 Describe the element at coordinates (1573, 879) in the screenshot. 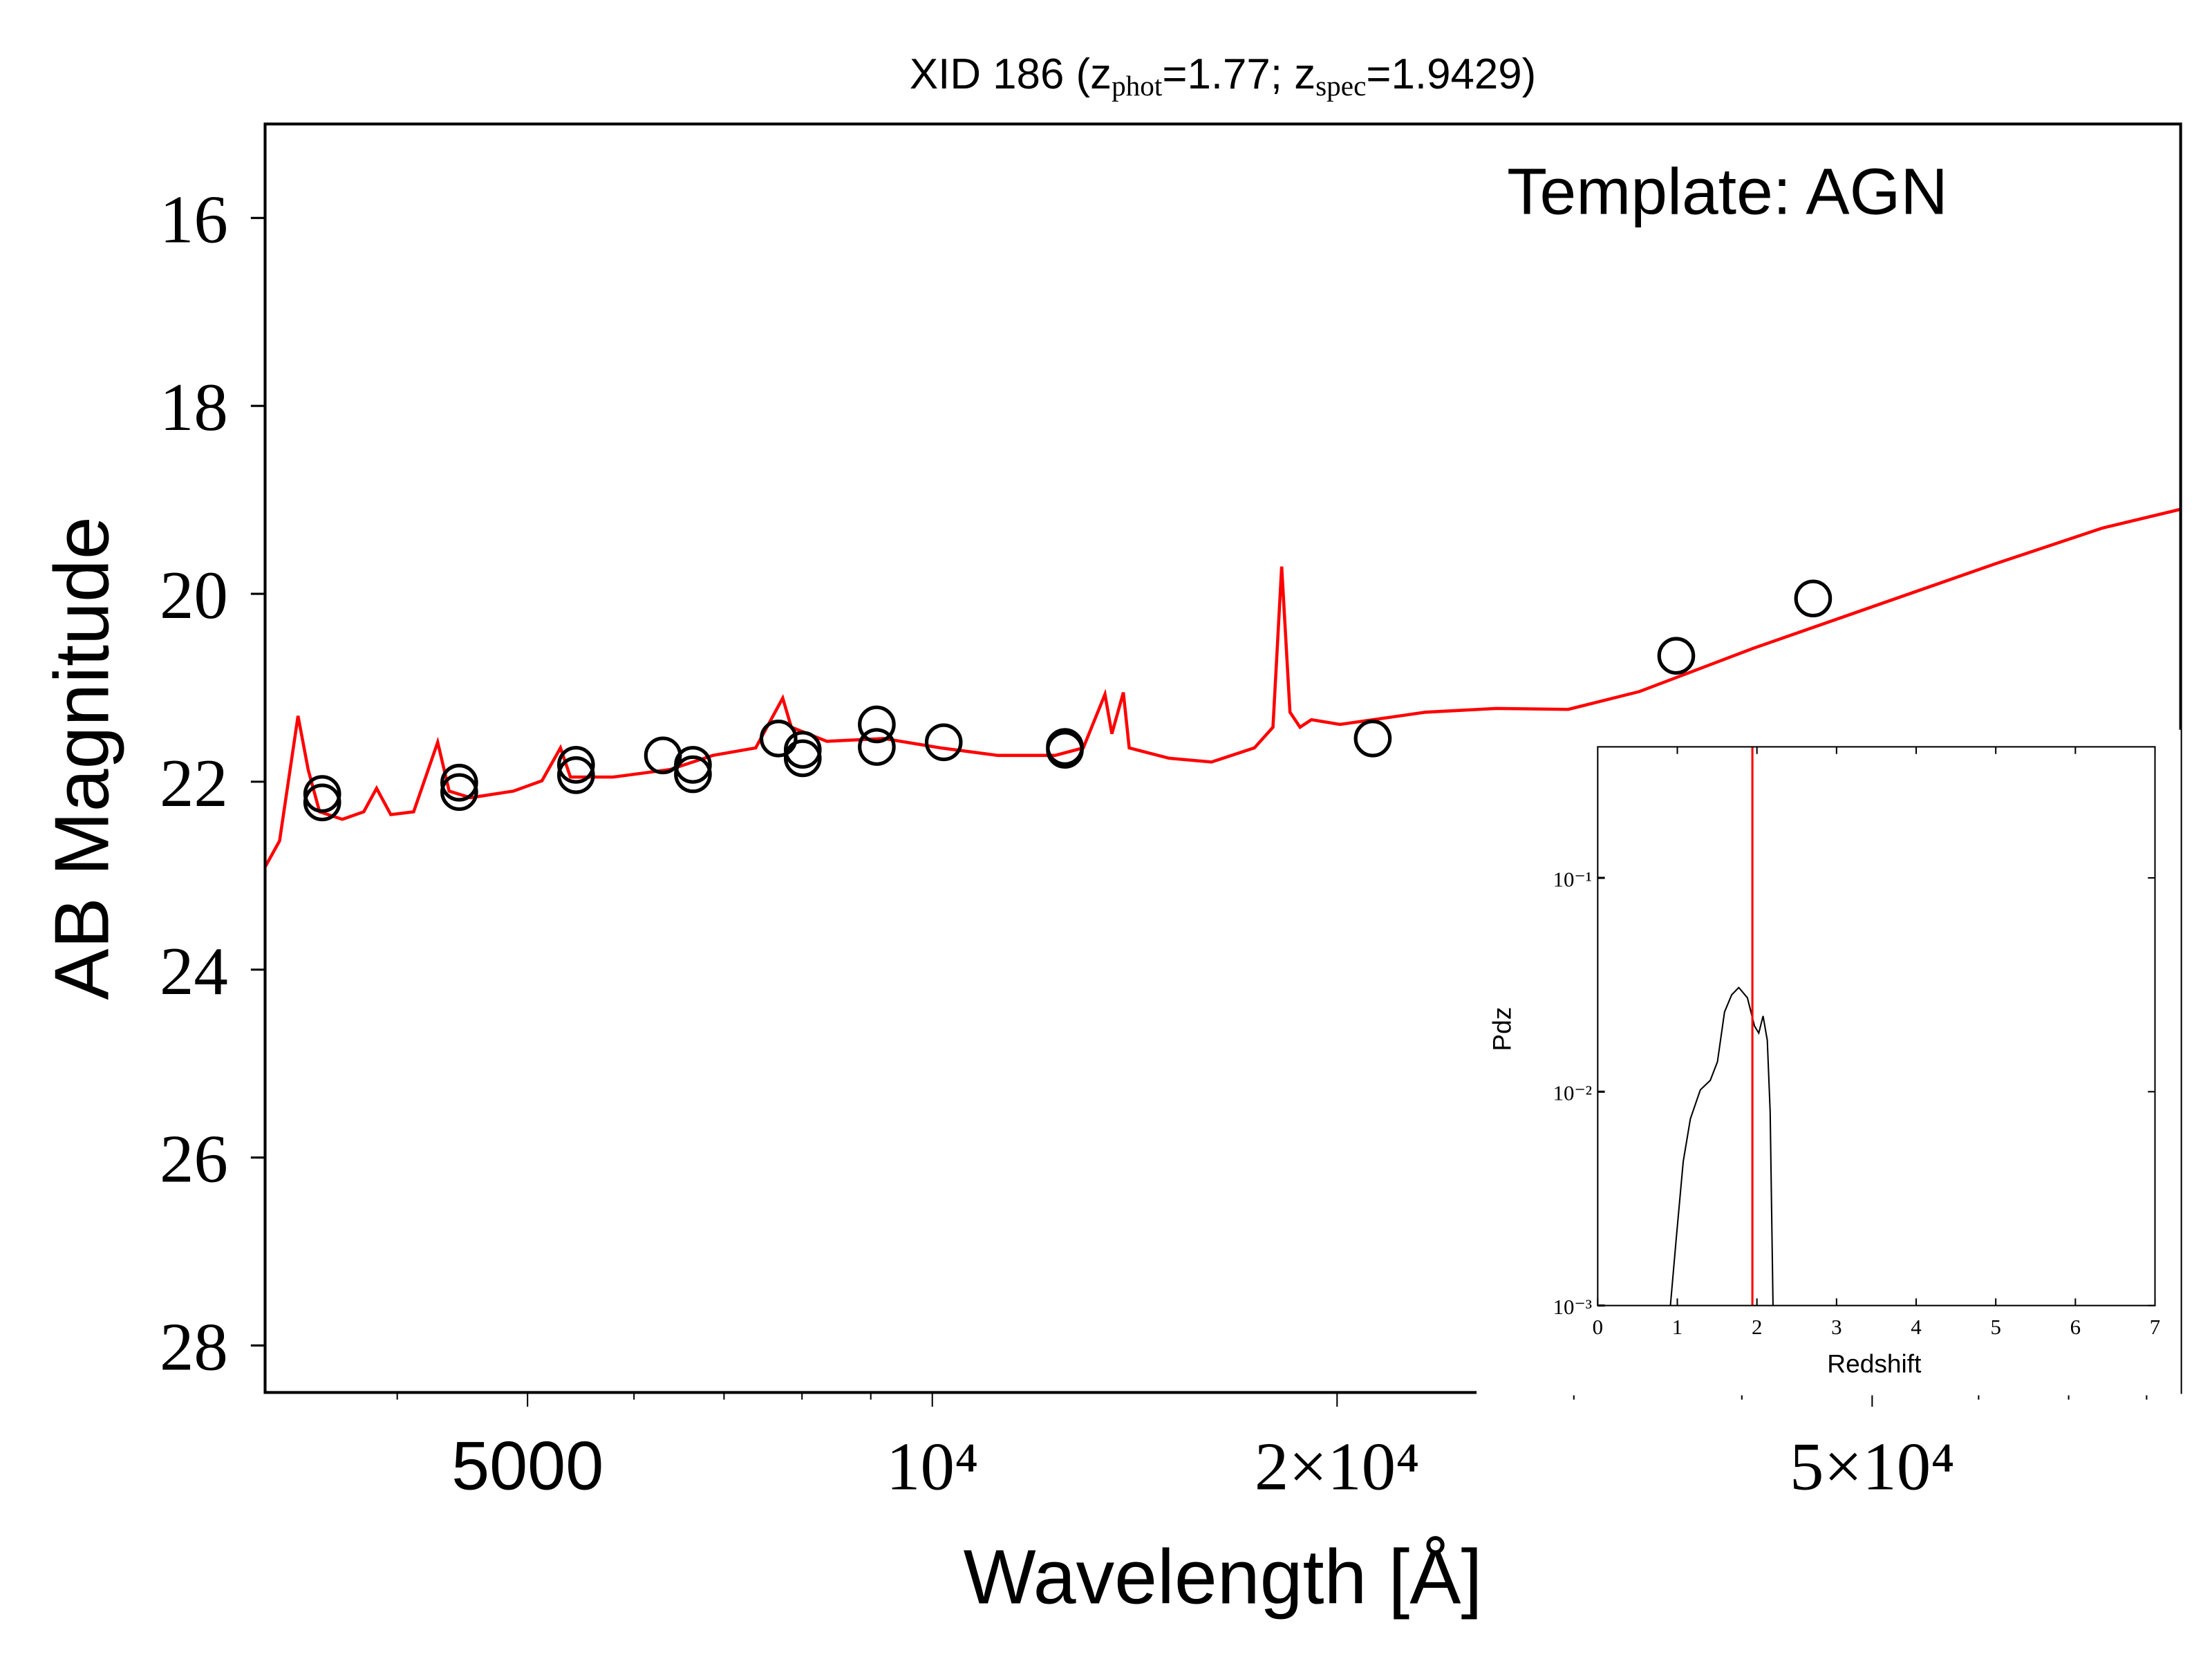

I see `y-tick-label: 10⁻¹` at that location.